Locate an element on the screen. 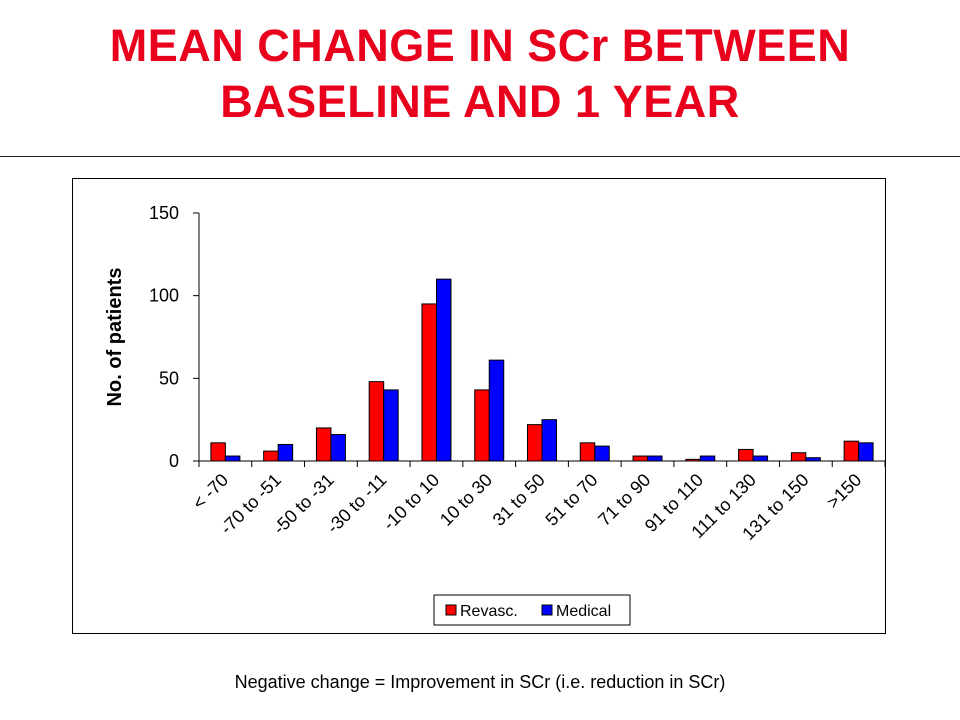 Image resolution: width=960 pixels, height=720 pixels. x-tick-label: 31 to 50 is located at coordinates (519, 500).